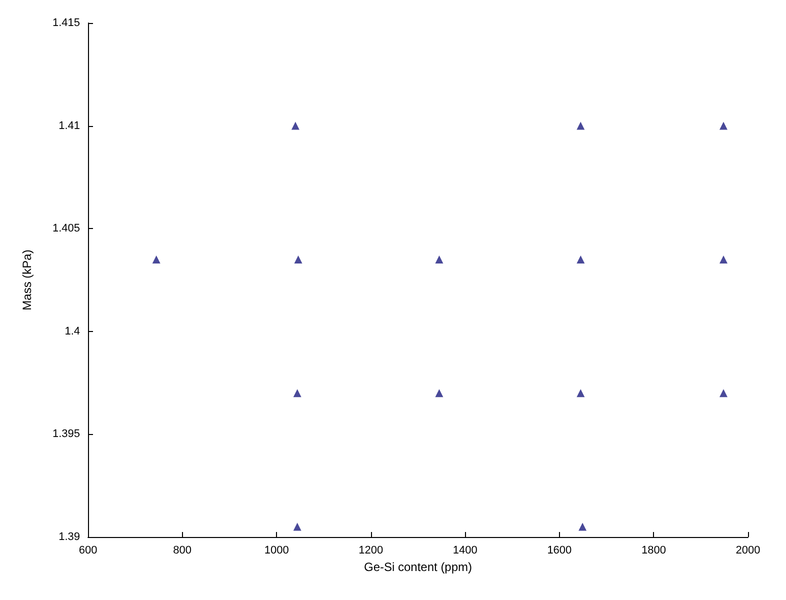 The image size is (786, 600). I want to click on x-tick-label: 1600, so click(559, 550).